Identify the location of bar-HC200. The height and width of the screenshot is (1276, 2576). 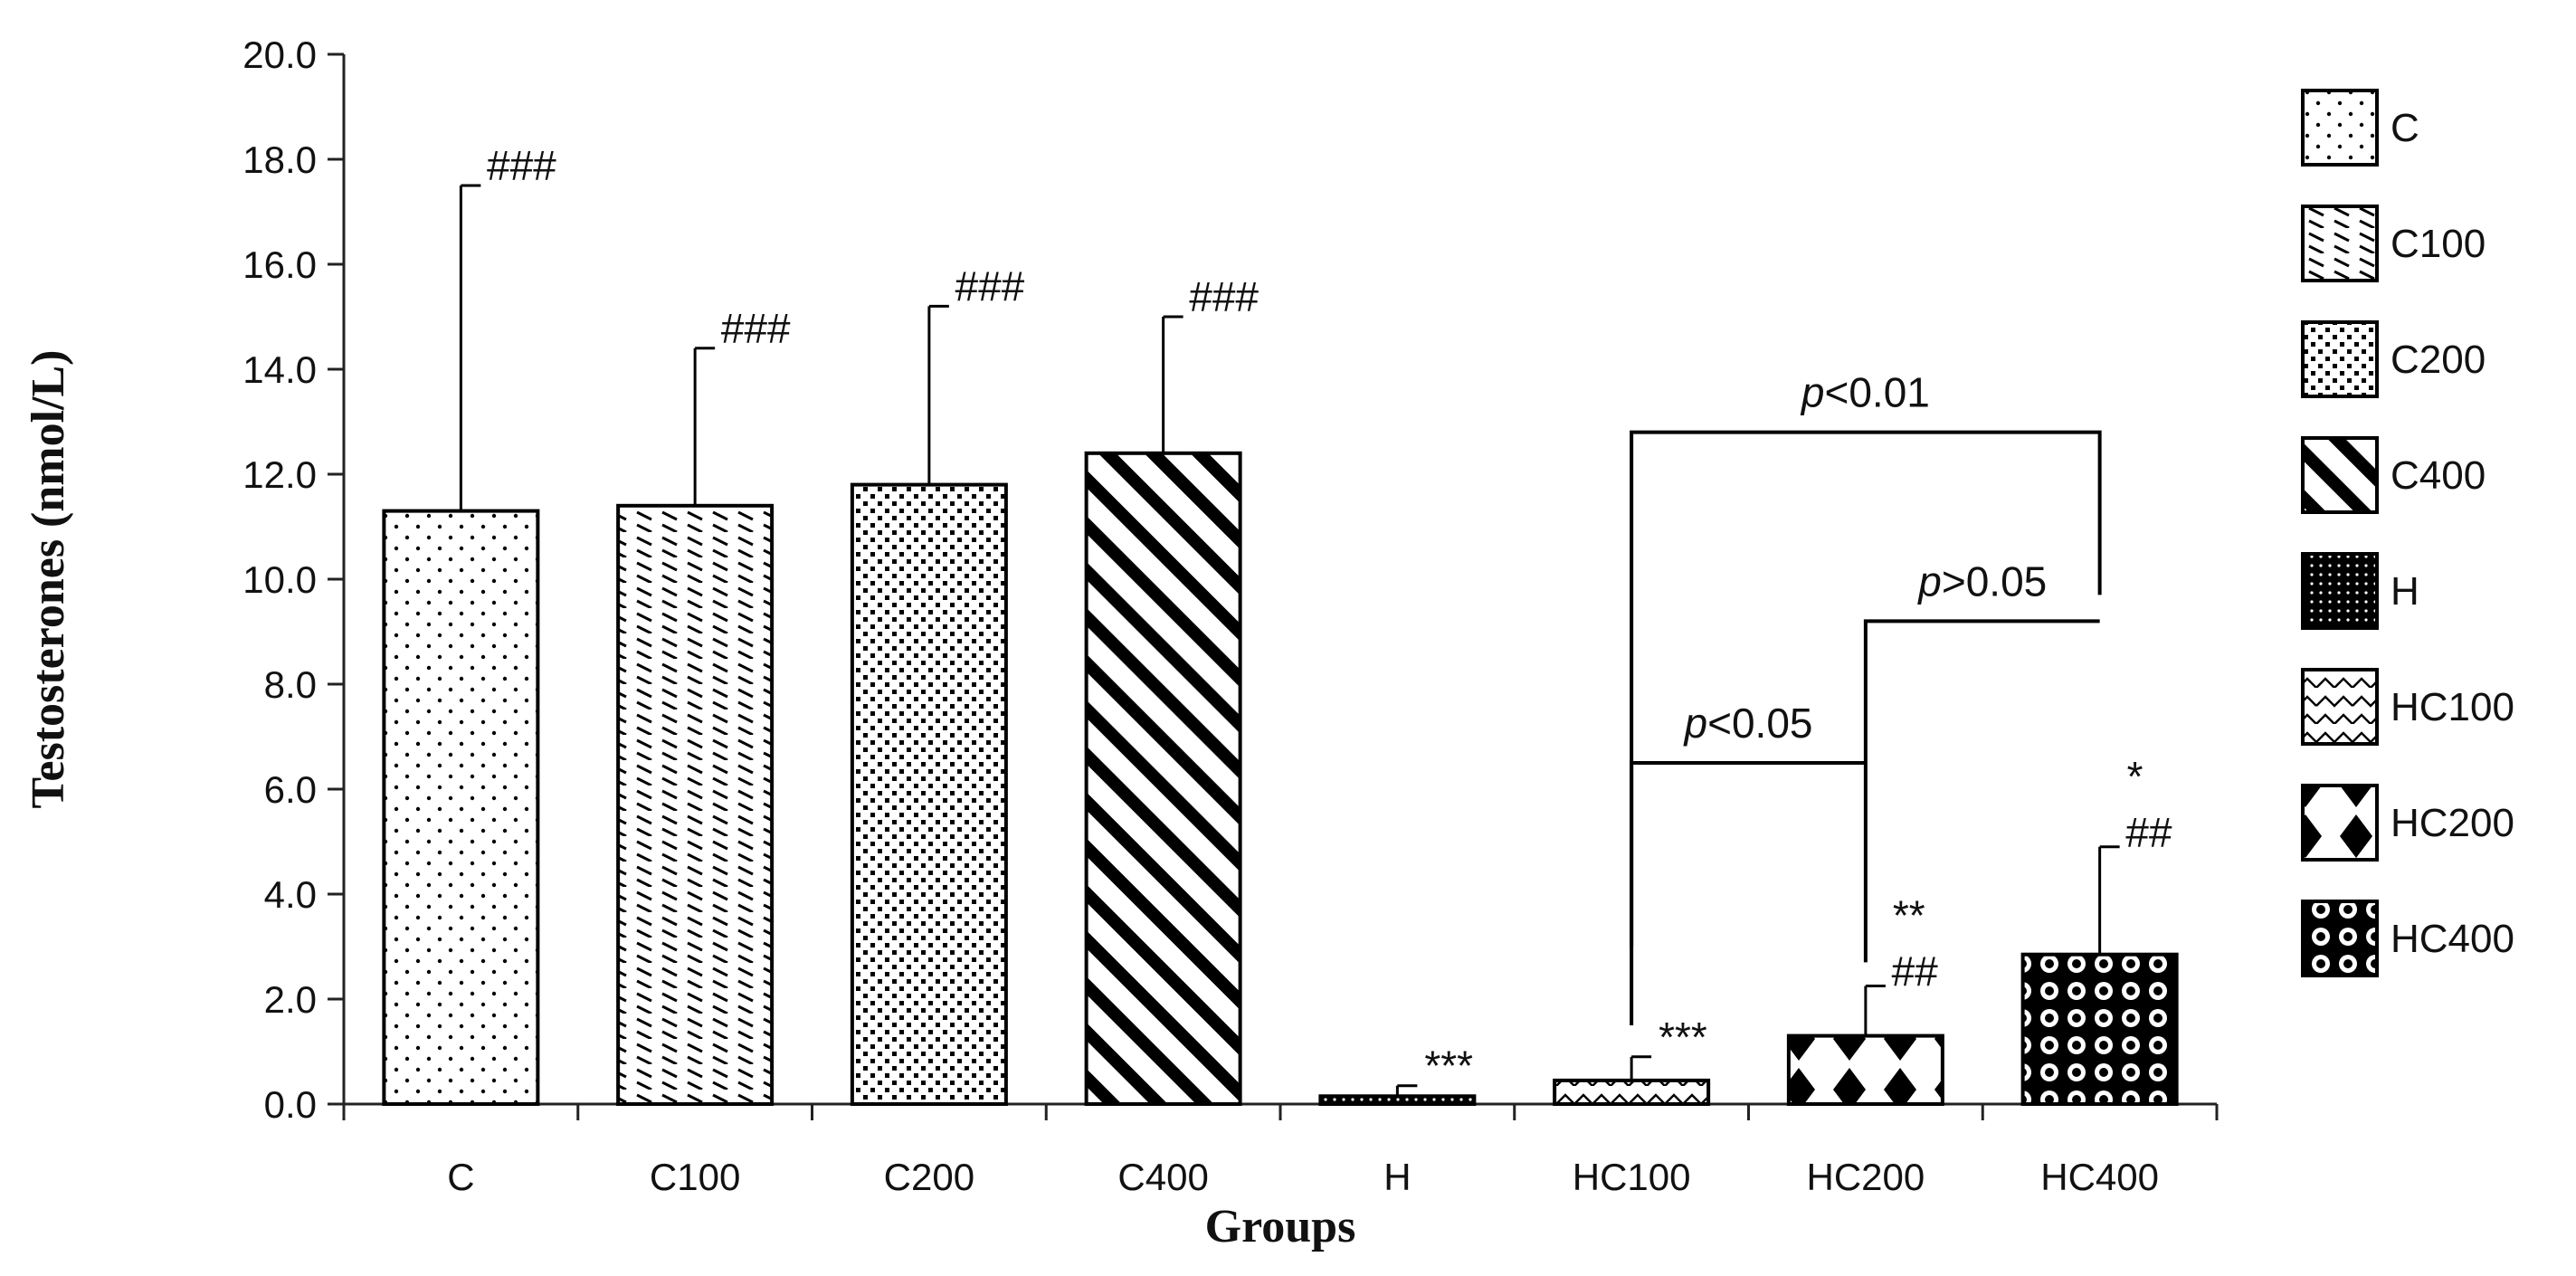
(1865, 1069).